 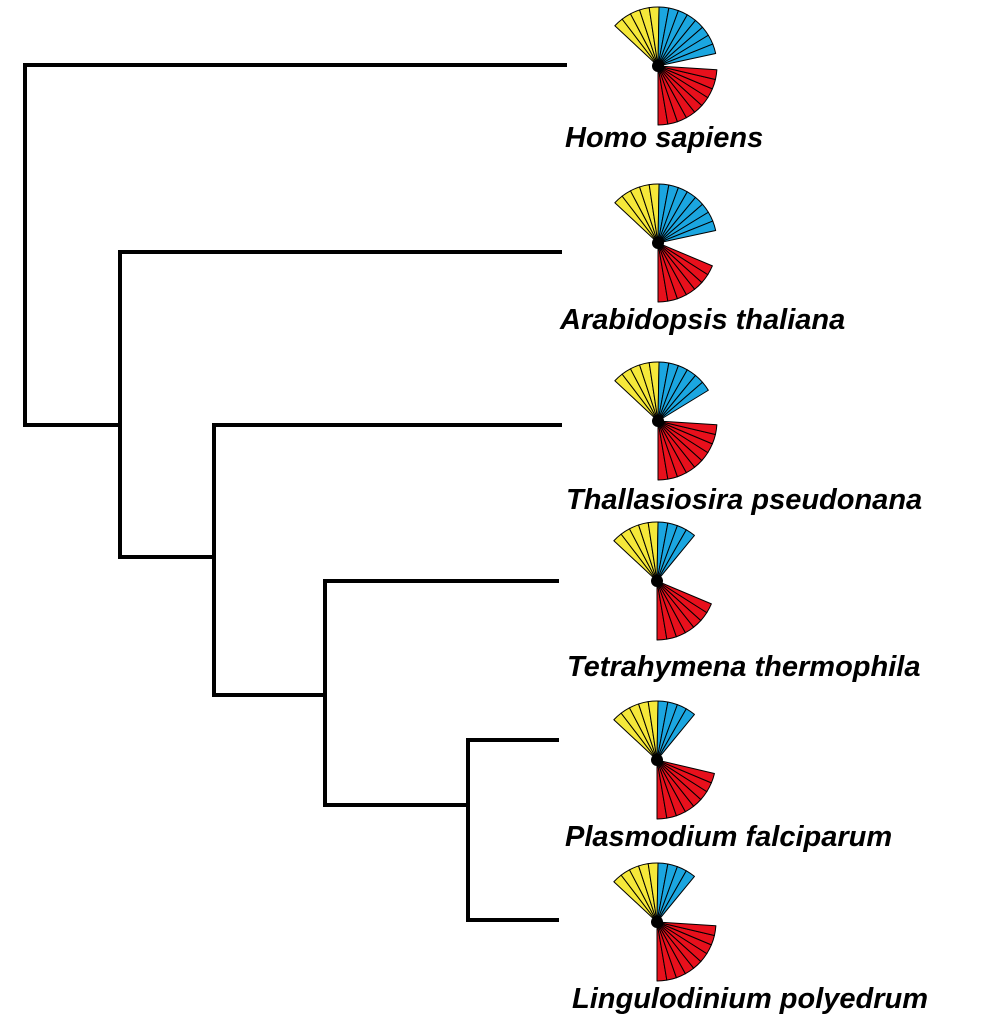 I want to click on taxon-label-homo-sapiens: Homo sapiens, so click(x=664, y=138).